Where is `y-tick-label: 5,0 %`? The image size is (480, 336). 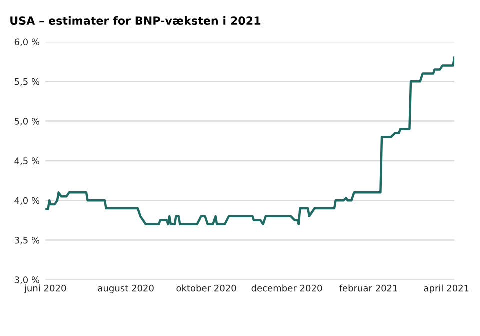
y-tick-label: 5,0 % is located at coordinates (27, 122).